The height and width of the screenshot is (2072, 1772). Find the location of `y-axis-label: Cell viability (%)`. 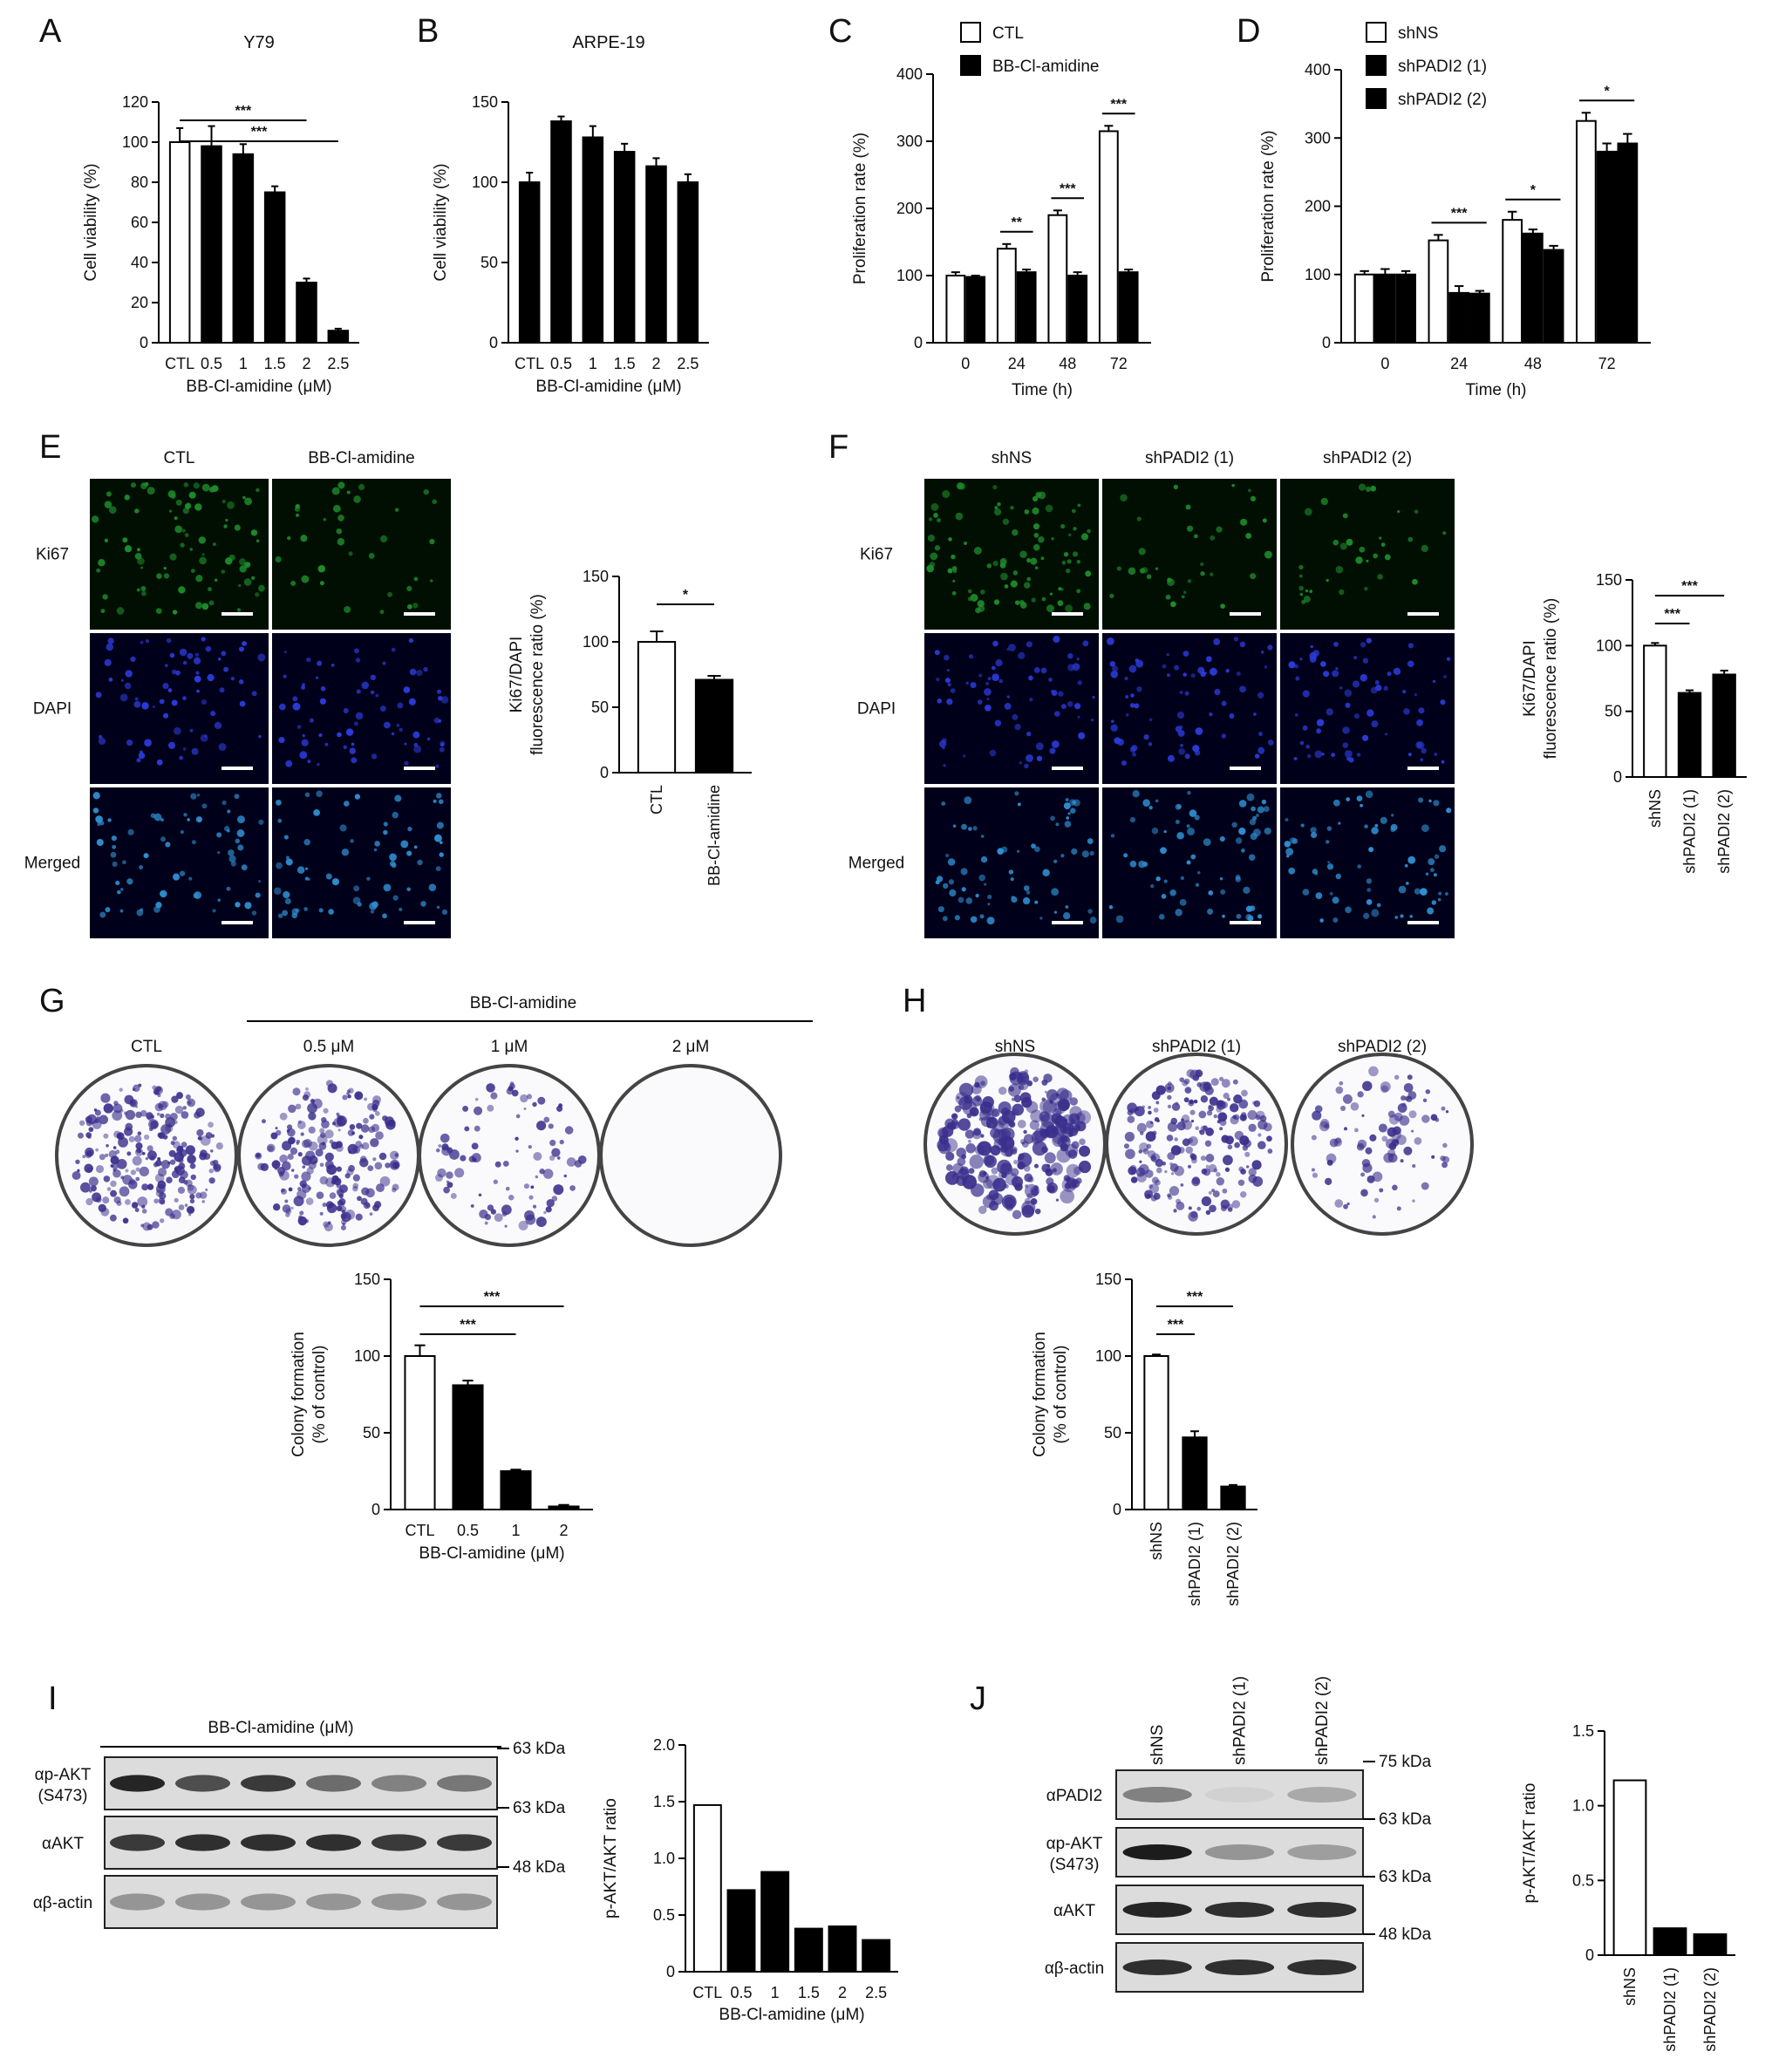

y-axis-label: Cell viability (%) is located at coordinates (441, 222).